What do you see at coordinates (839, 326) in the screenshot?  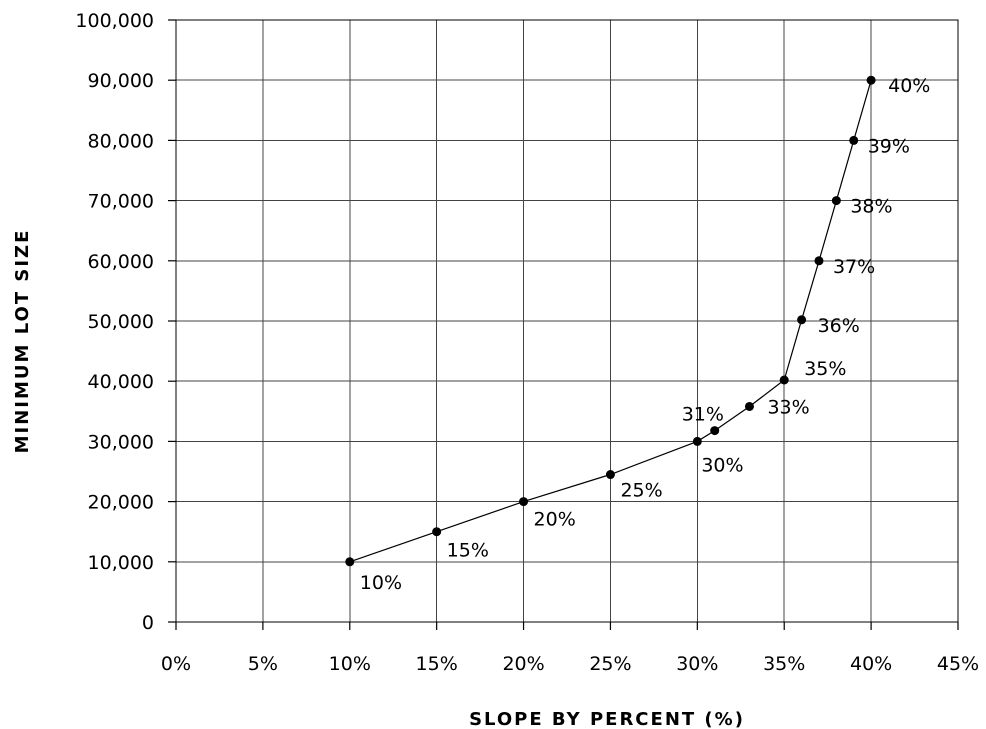 I see `data-label: 36%` at bounding box center [839, 326].